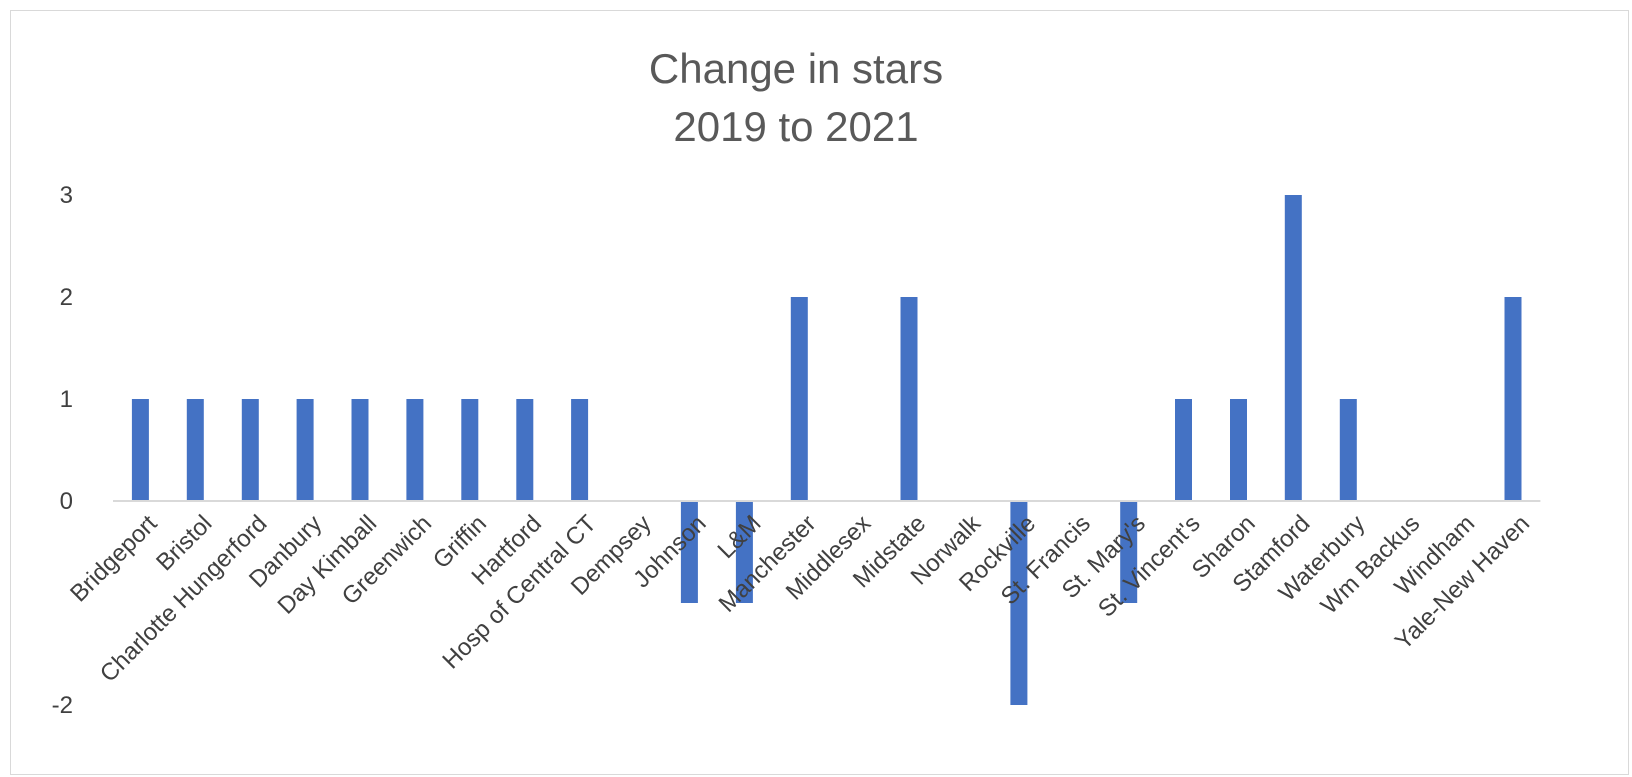 This screenshot has width=1632, height=777. What do you see at coordinates (66, 195) in the screenshot?
I see `y-tick-label: 3` at bounding box center [66, 195].